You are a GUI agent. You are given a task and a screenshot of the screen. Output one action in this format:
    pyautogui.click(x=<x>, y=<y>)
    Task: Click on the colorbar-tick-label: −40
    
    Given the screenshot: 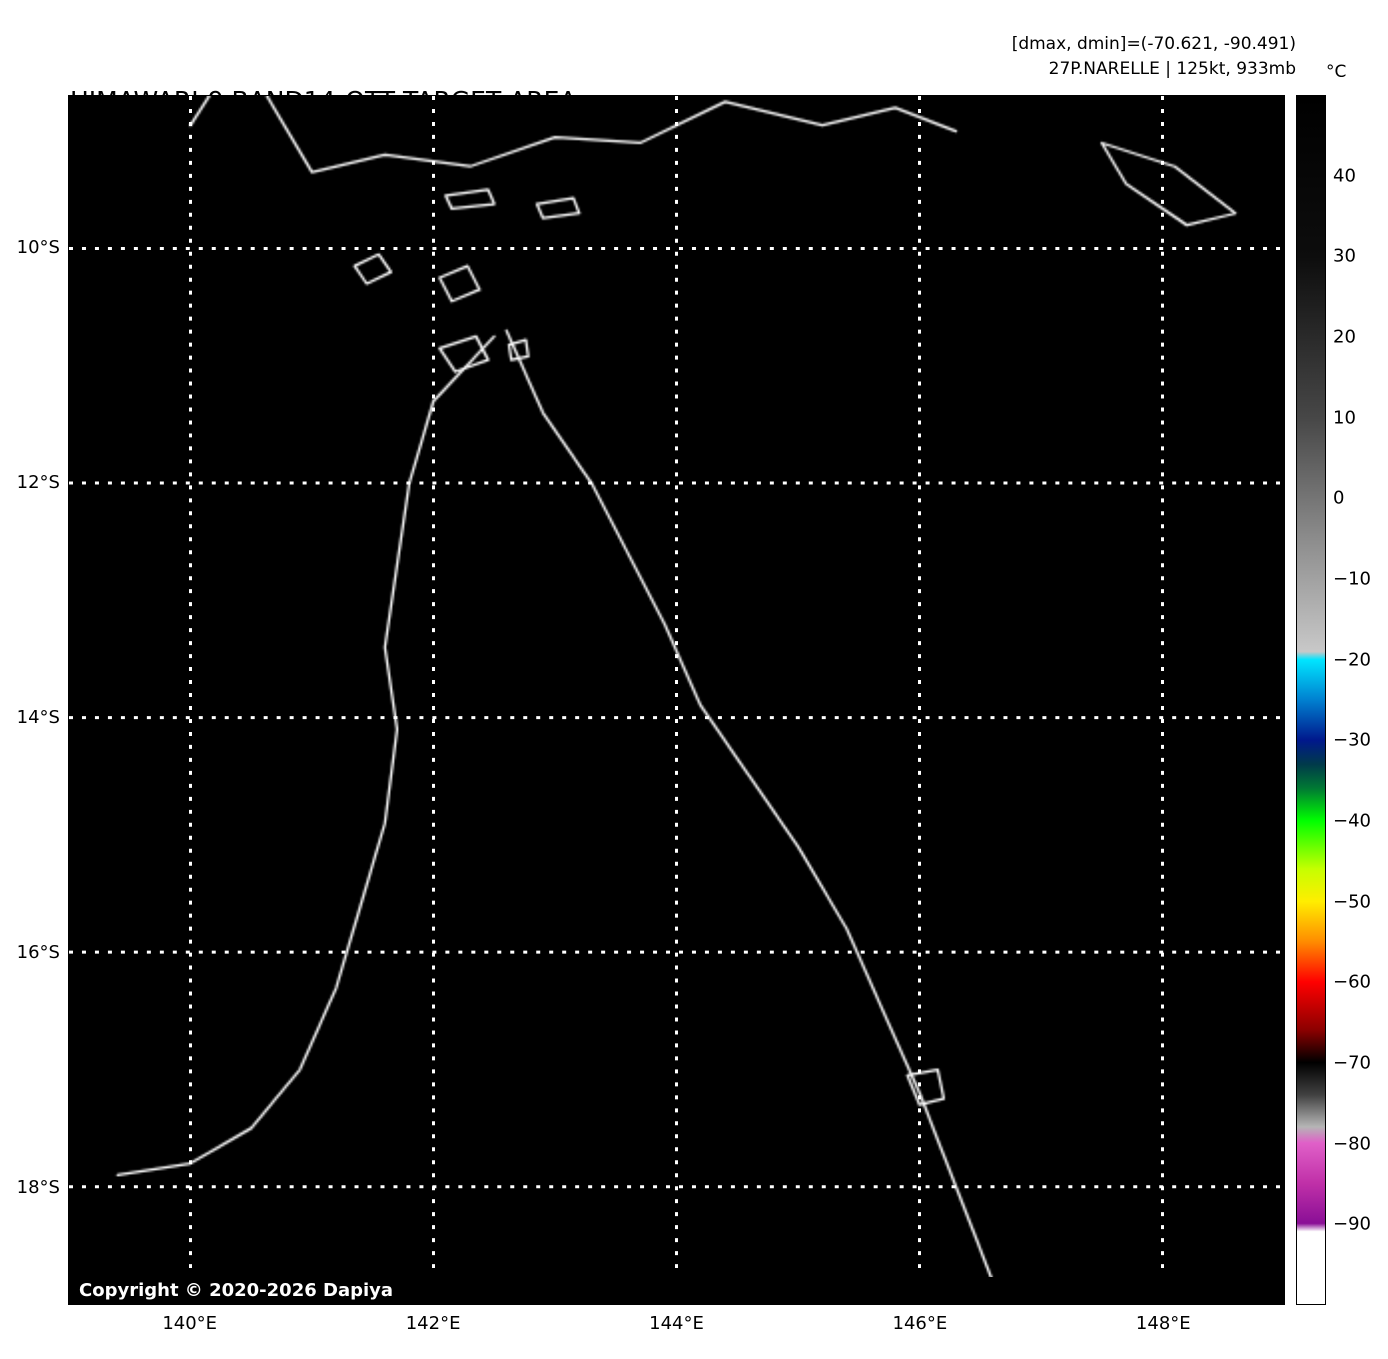 What is the action you would take?
    pyautogui.click(x=1352, y=821)
    